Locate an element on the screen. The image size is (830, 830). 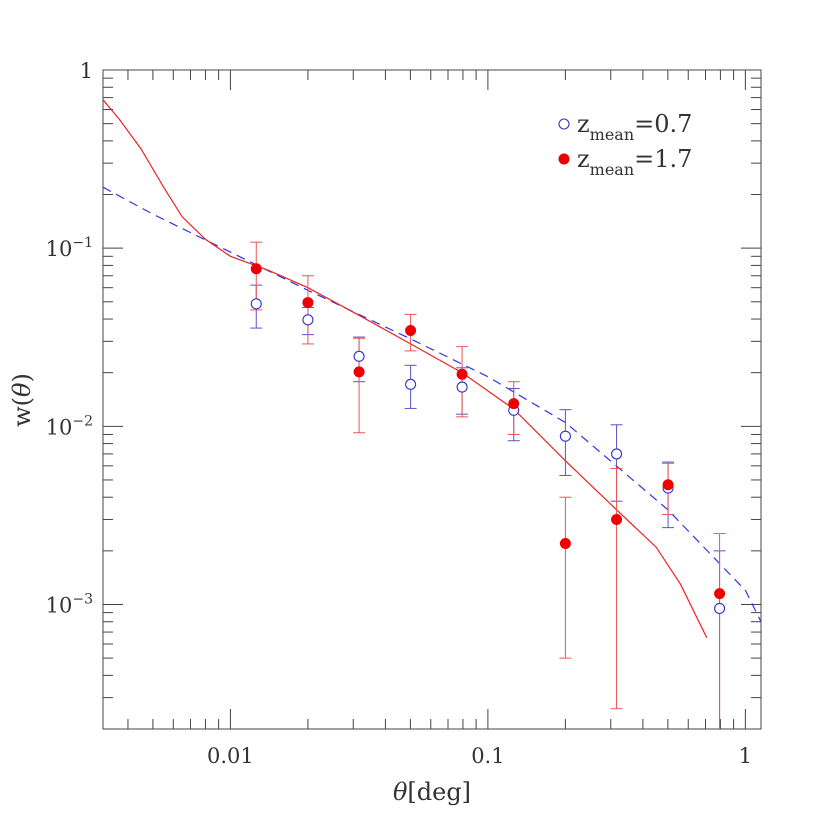
y-tick-label: 10⁻¹ is located at coordinates (69, 248).